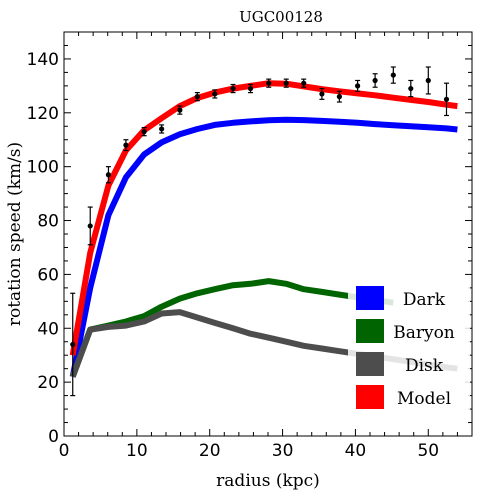  Describe the element at coordinates (424, 366) in the screenshot. I see `legend-label-disk: Disk` at that location.